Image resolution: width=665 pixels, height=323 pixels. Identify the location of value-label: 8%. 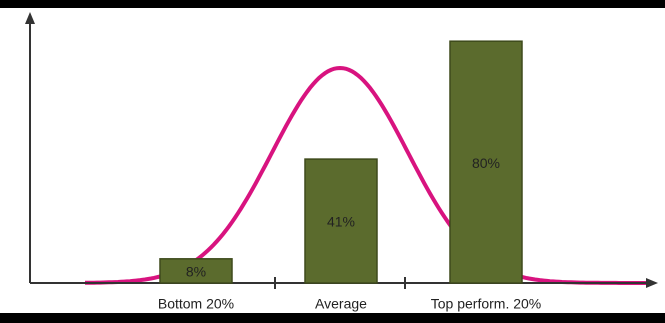
(196, 272).